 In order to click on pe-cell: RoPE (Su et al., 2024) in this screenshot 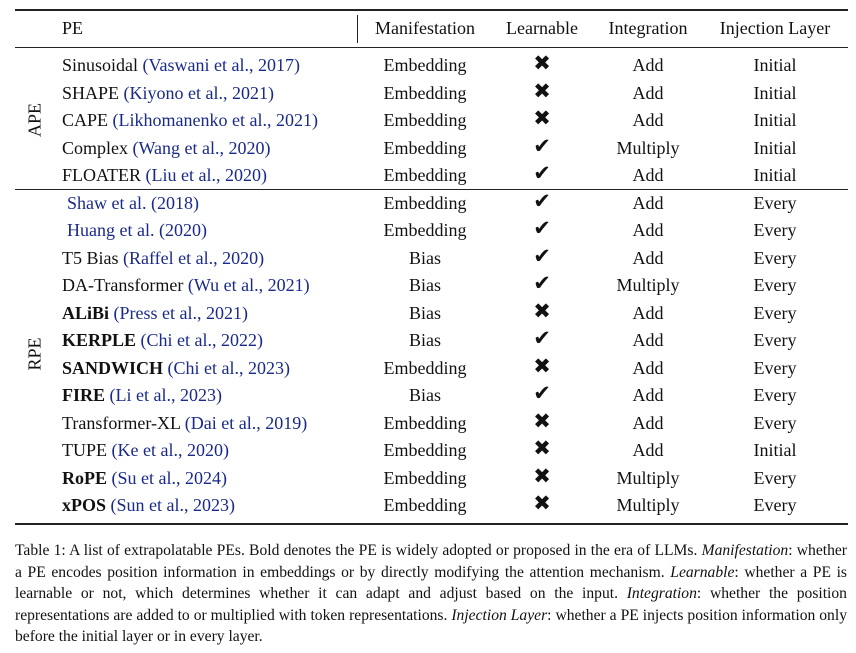, I will do `click(144, 478)`.